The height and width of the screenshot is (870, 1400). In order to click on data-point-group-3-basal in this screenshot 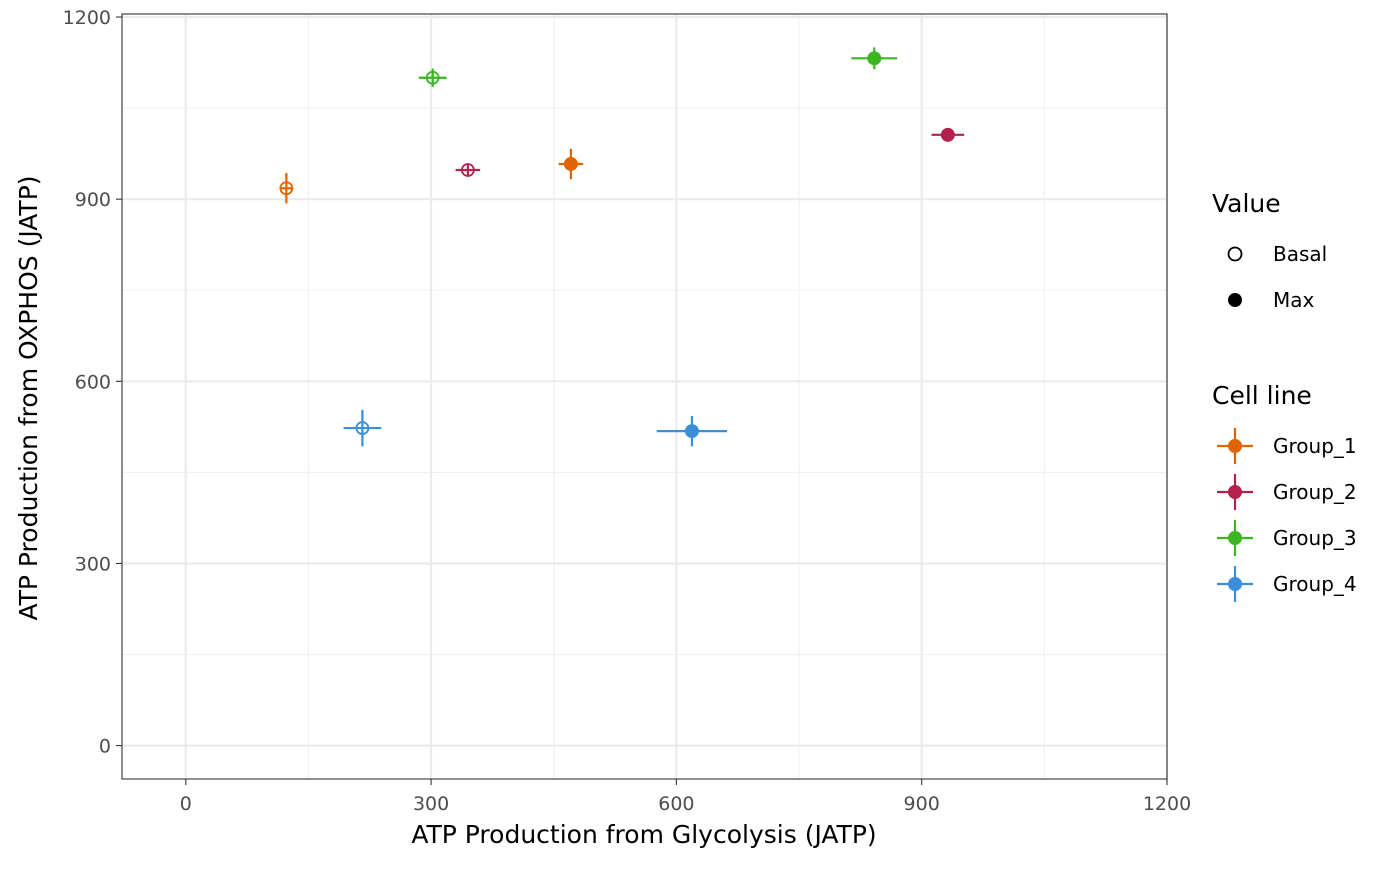, I will do `click(432, 77)`.